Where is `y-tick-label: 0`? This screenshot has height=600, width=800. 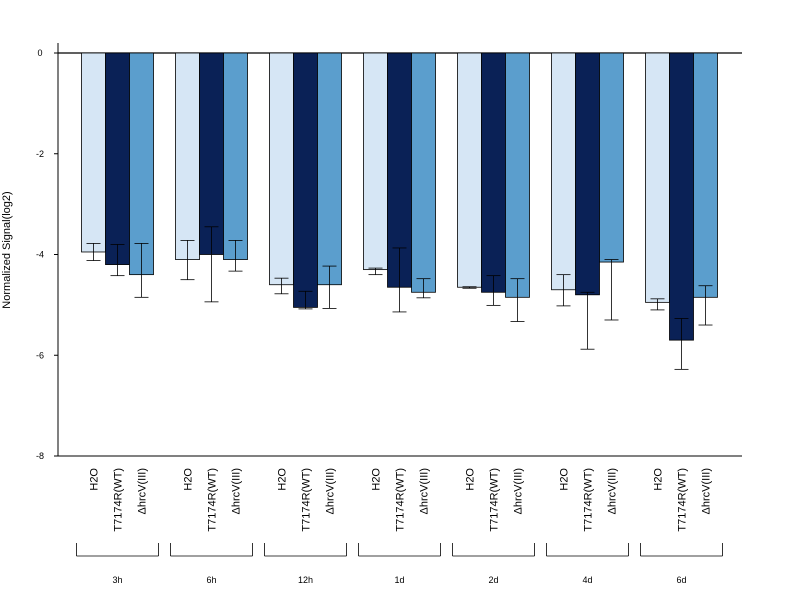 y-tick-label: 0 is located at coordinates (39, 53).